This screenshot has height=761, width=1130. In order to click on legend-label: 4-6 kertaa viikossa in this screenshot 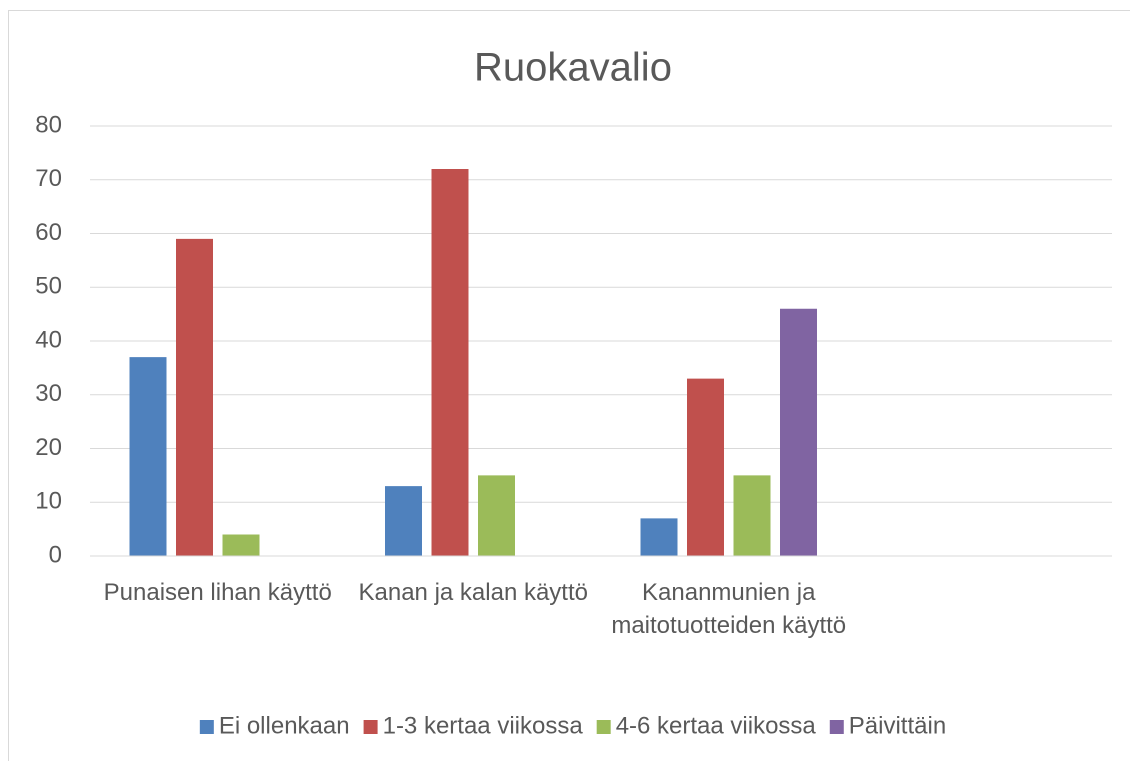, I will do `click(716, 725)`.